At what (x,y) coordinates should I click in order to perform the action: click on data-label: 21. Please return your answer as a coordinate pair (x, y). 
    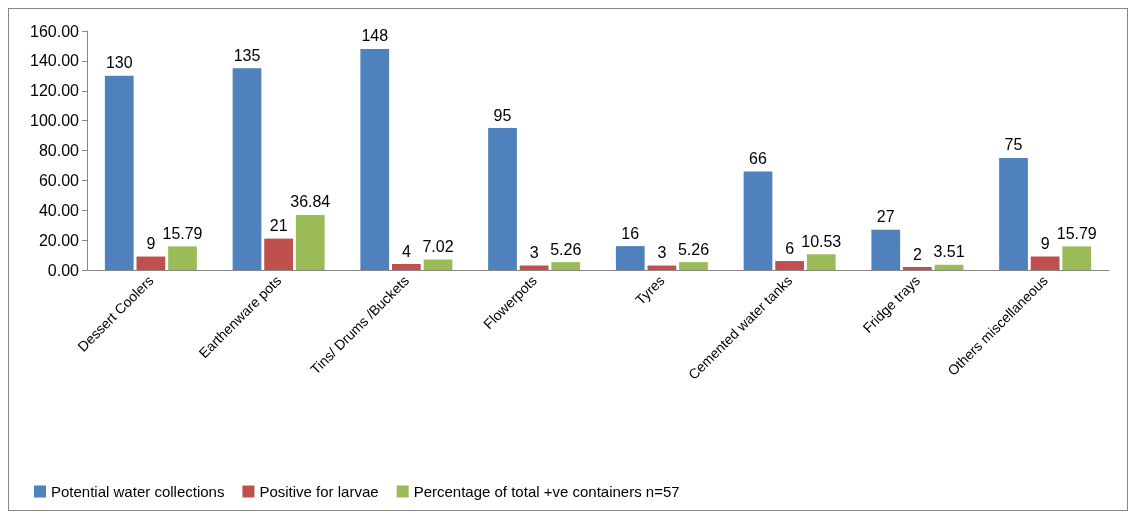
    Looking at the image, I should click on (278, 226).